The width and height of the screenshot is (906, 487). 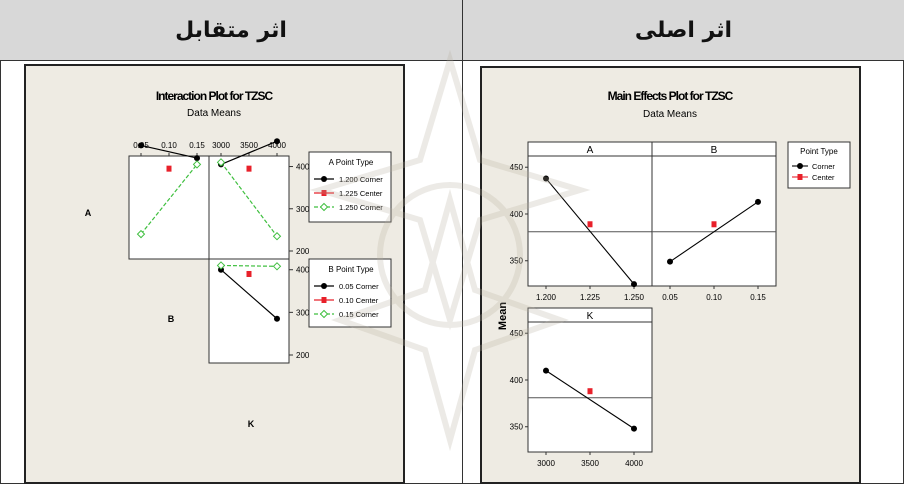 What do you see at coordinates (546, 463) in the screenshot?
I see `tick-label-x: 3000` at bounding box center [546, 463].